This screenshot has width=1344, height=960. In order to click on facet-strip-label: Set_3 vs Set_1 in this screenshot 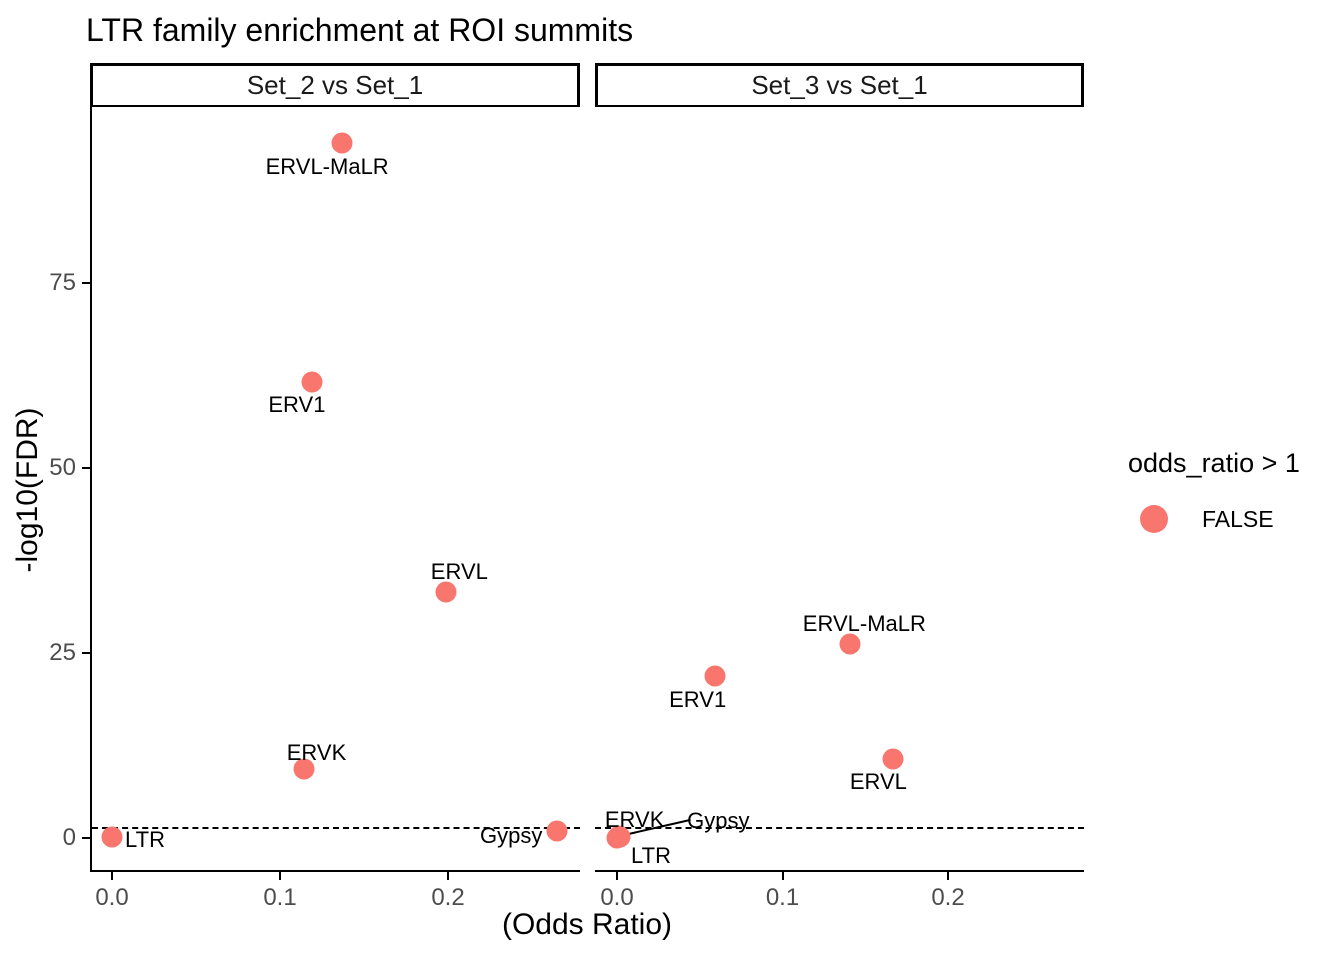, I will do `click(839, 85)`.